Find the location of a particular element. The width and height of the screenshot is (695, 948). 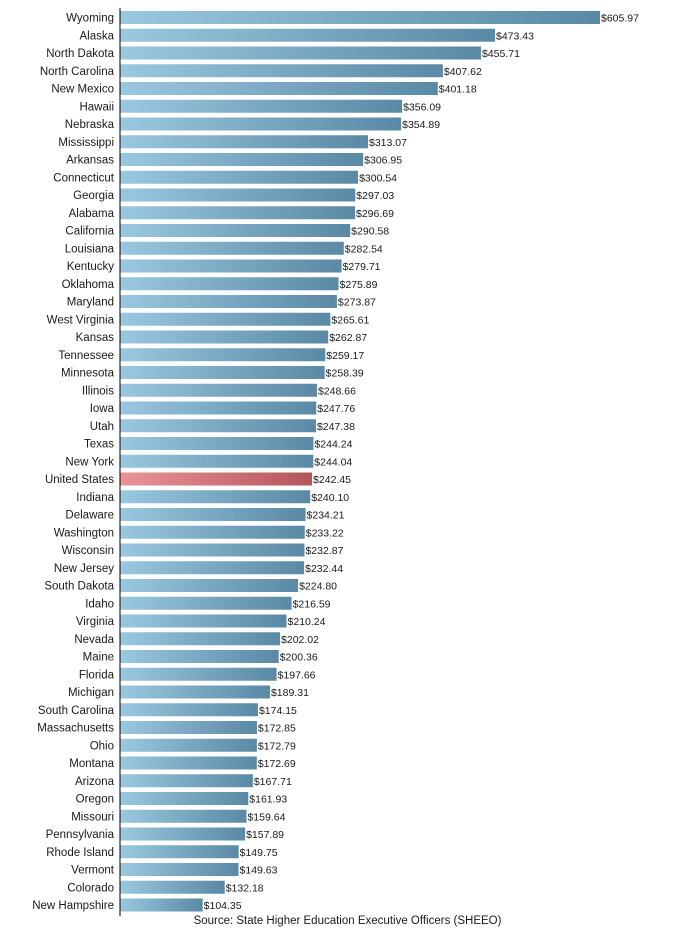

value-label: $240.10 is located at coordinates (330, 498).